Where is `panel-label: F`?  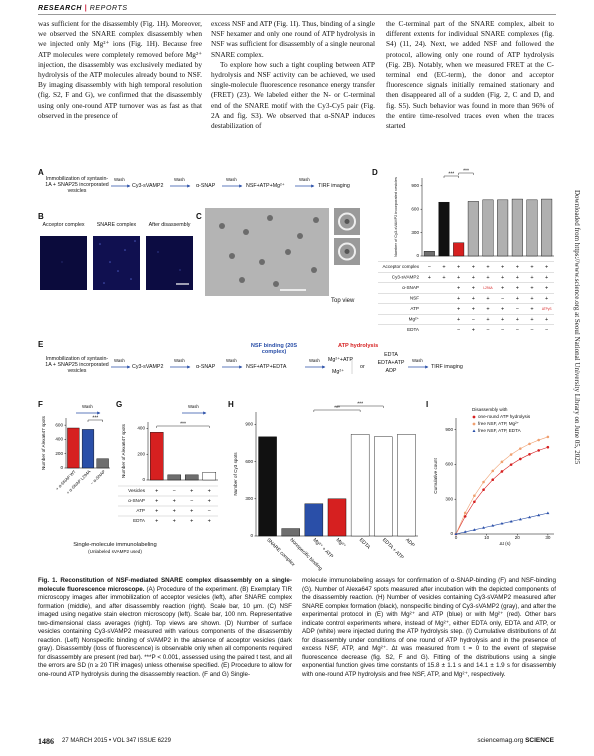
panel-label: F is located at coordinates (40, 404).